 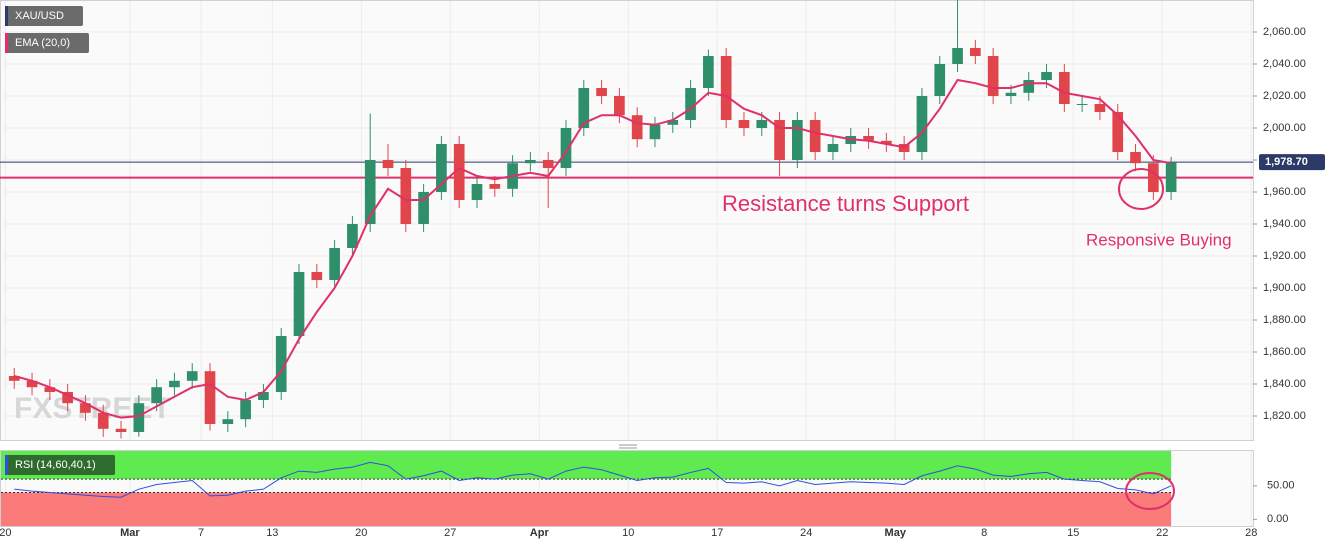 I want to click on y-tick-label: 2,040.00, so click(x=1284, y=64).